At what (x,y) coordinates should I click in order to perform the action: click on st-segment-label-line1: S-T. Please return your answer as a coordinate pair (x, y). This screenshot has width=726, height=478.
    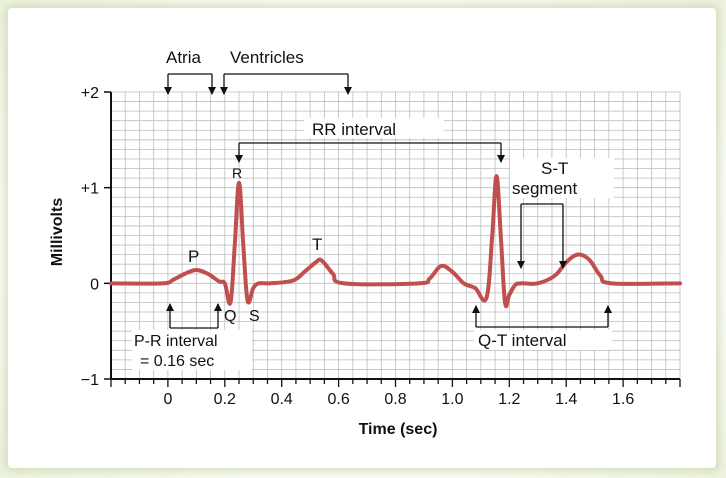
    Looking at the image, I should click on (554, 168).